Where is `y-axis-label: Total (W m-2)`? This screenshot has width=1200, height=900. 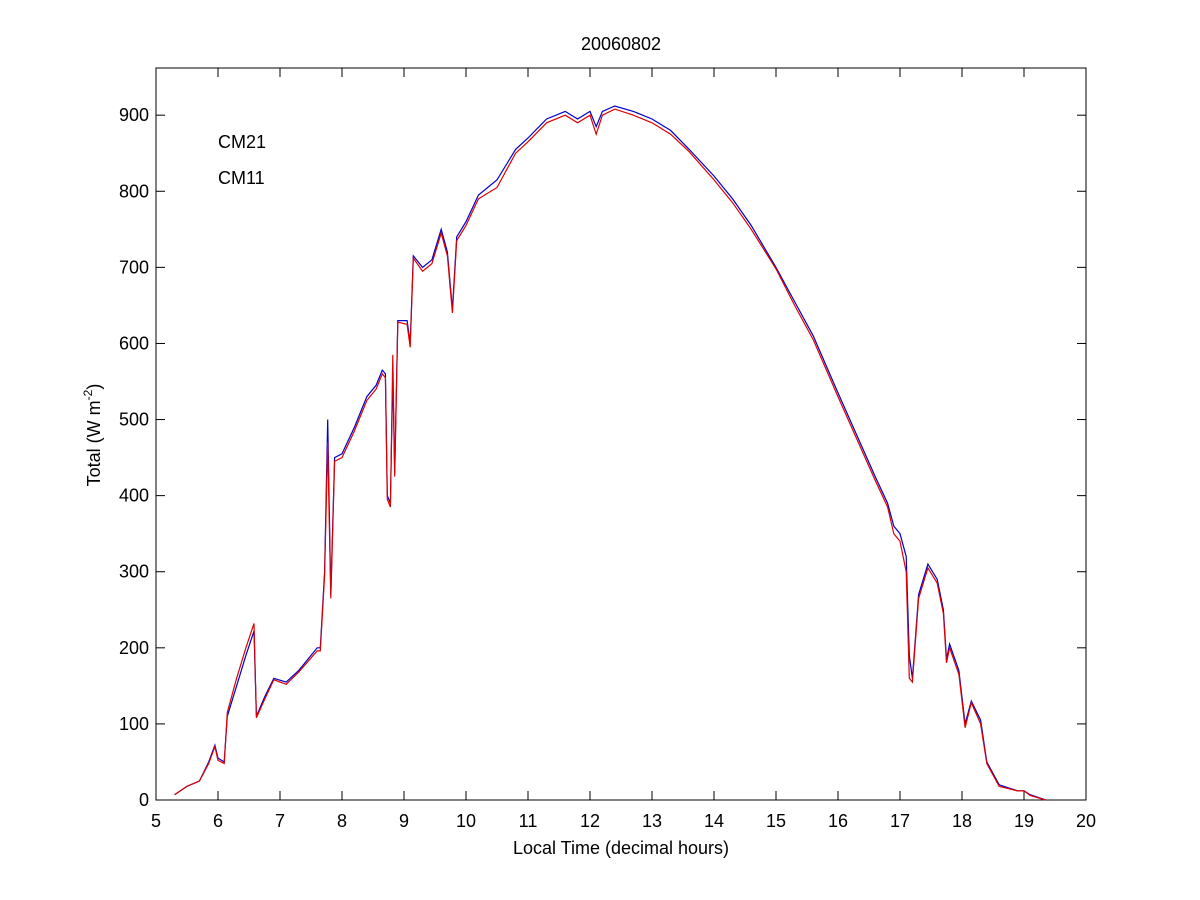
y-axis-label: Total (W m-2) is located at coordinates (92, 435).